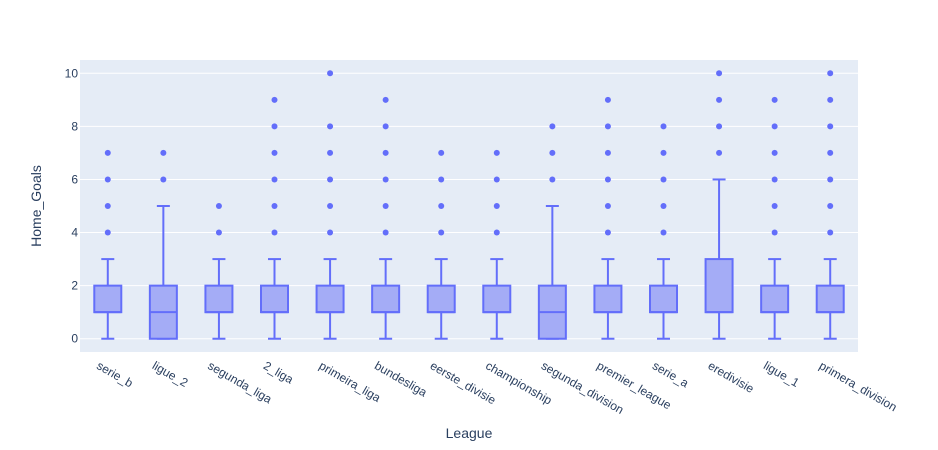  What do you see at coordinates (278, 372) in the screenshot?
I see `x-tick-label: 2_liga` at bounding box center [278, 372].